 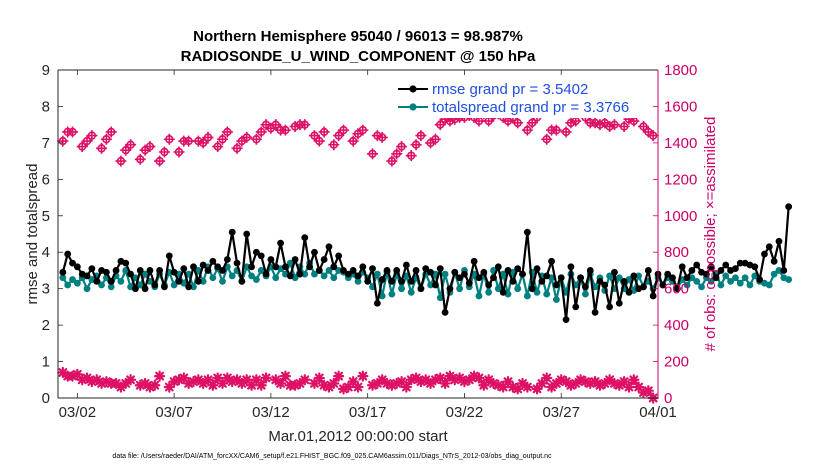 I want to click on y-tick-label-right: 1800, so click(x=680, y=70).